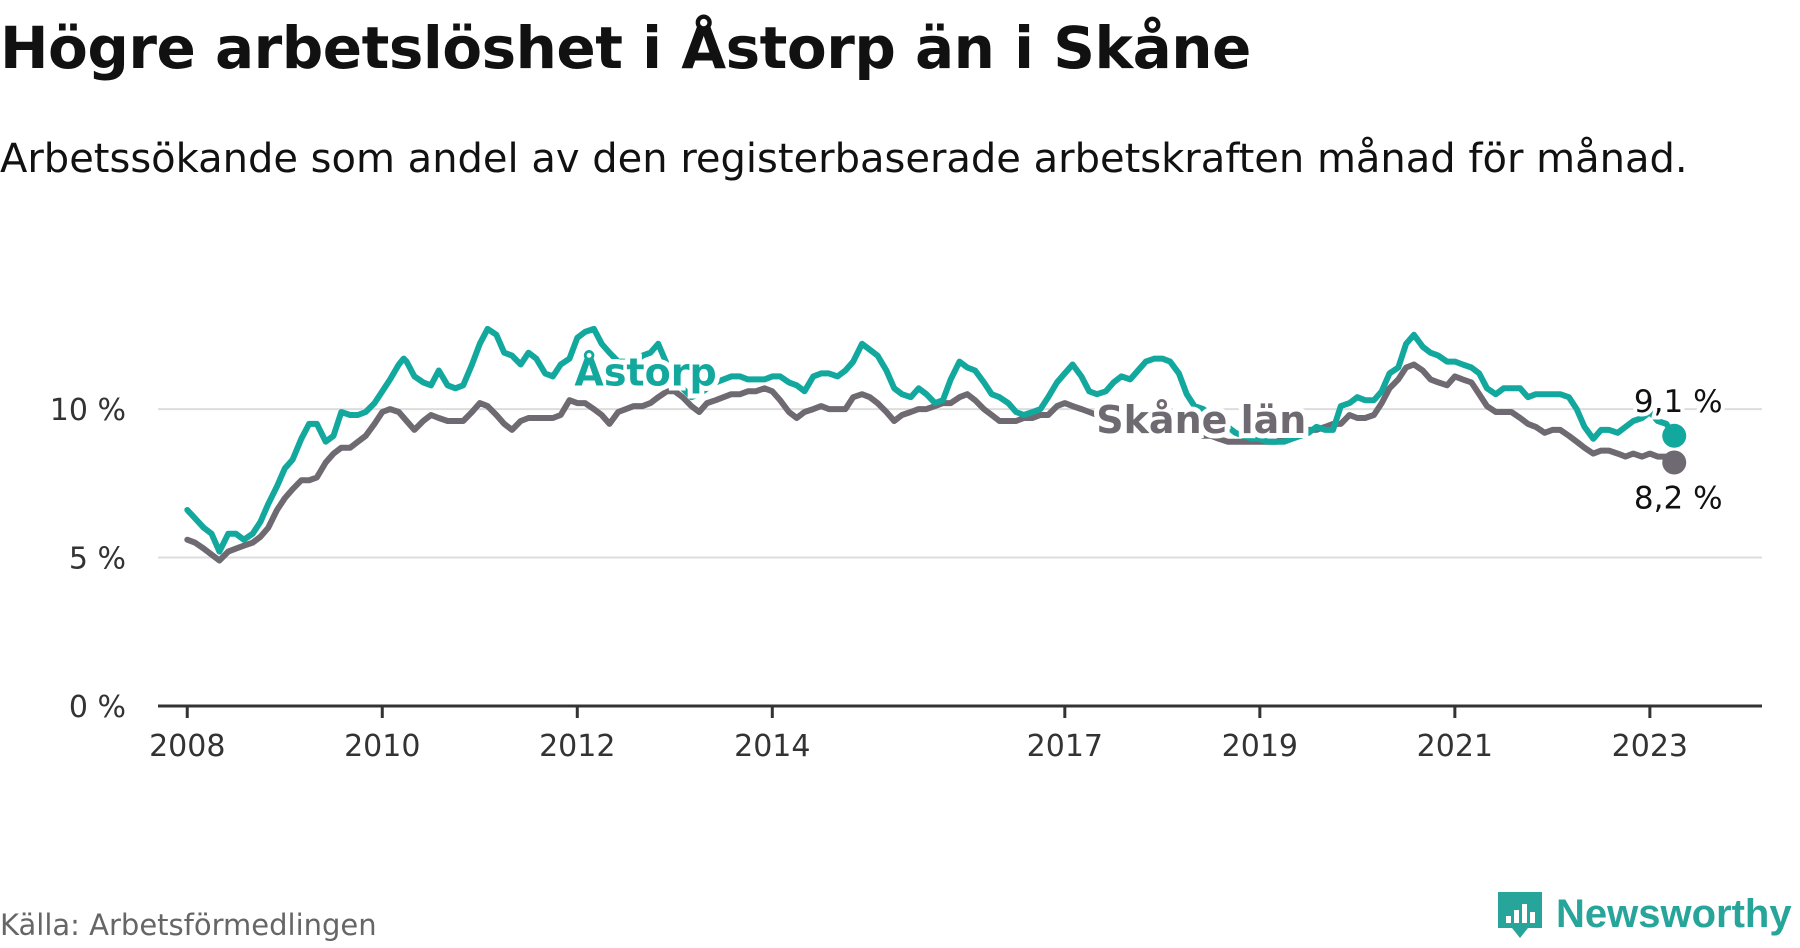  What do you see at coordinates (1201, 420) in the screenshot?
I see `series-name-label-1: Skåne län` at bounding box center [1201, 420].